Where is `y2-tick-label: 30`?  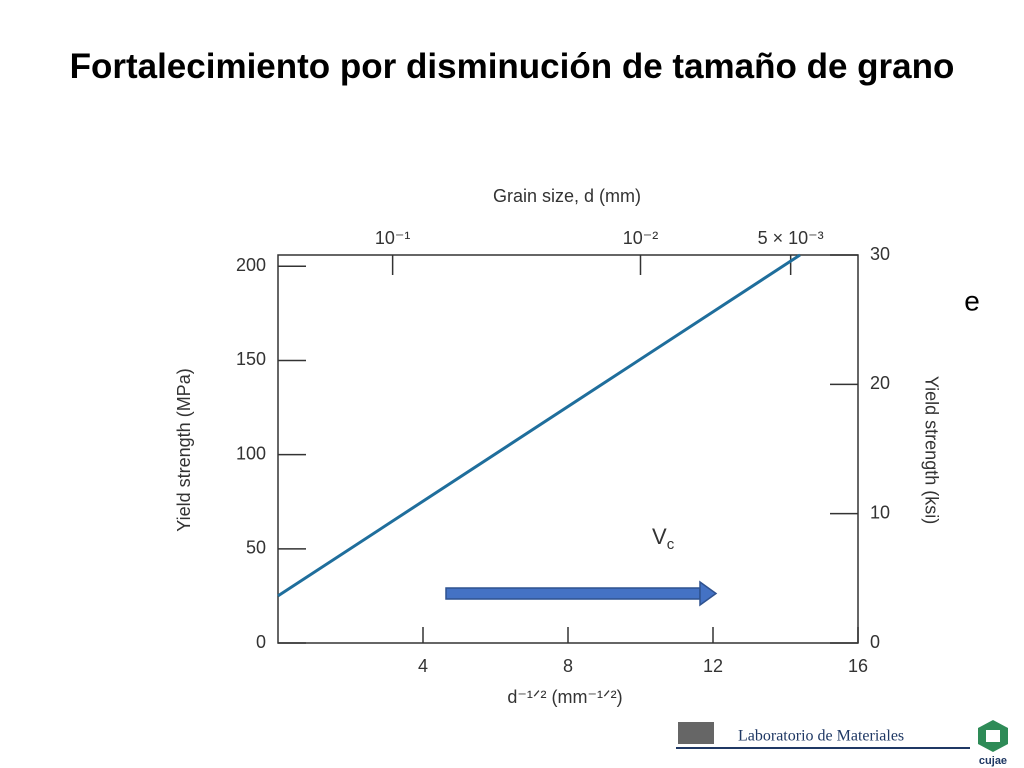 y2-tick-label: 30 is located at coordinates (880, 254).